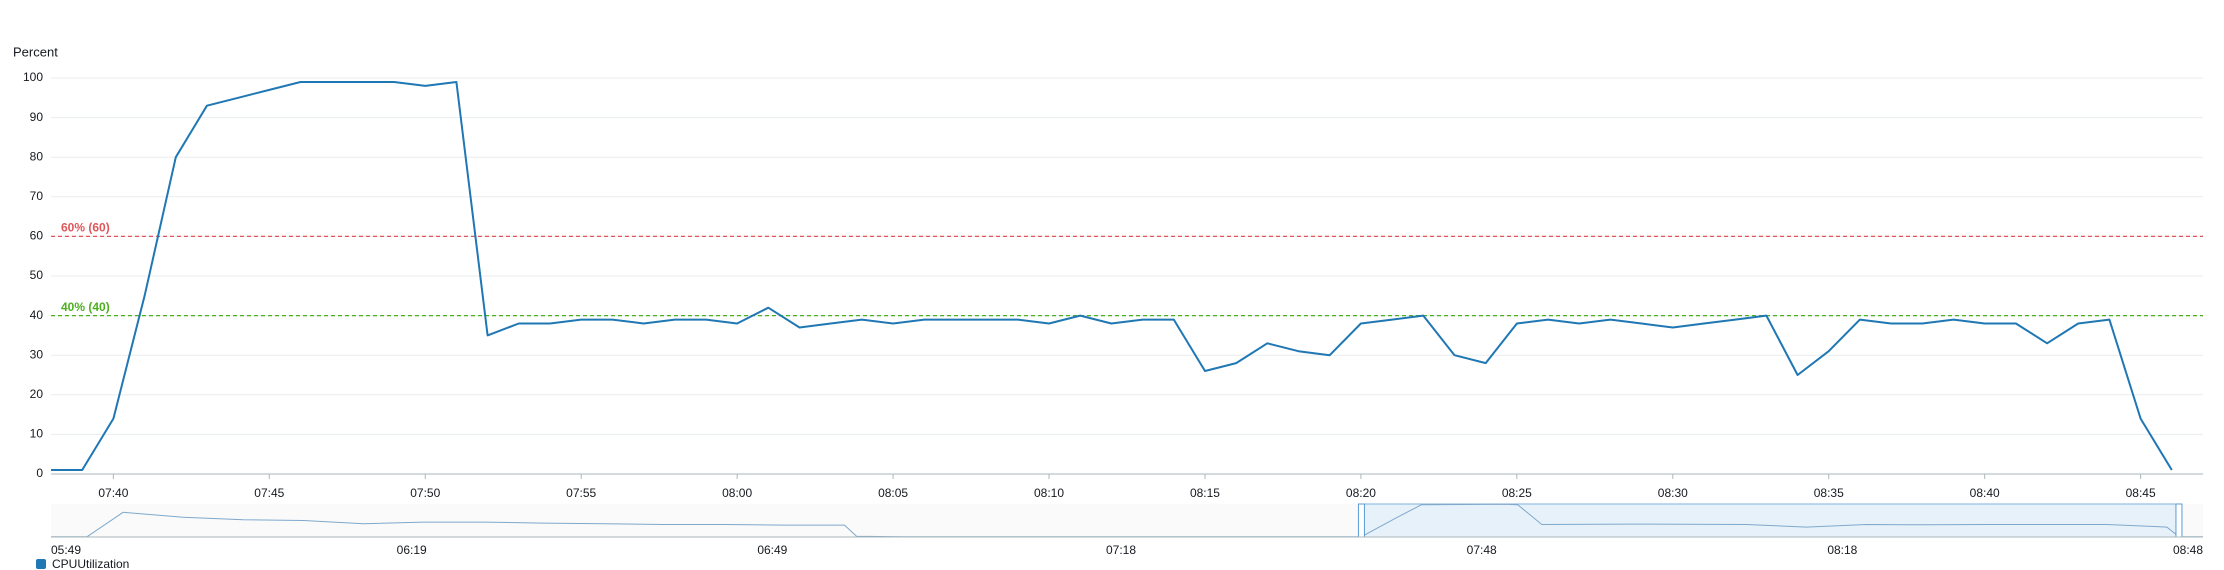  What do you see at coordinates (581, 493) in the screenshot?
I see `x-tick-label: 07:55` at bounding box center [581, 493].